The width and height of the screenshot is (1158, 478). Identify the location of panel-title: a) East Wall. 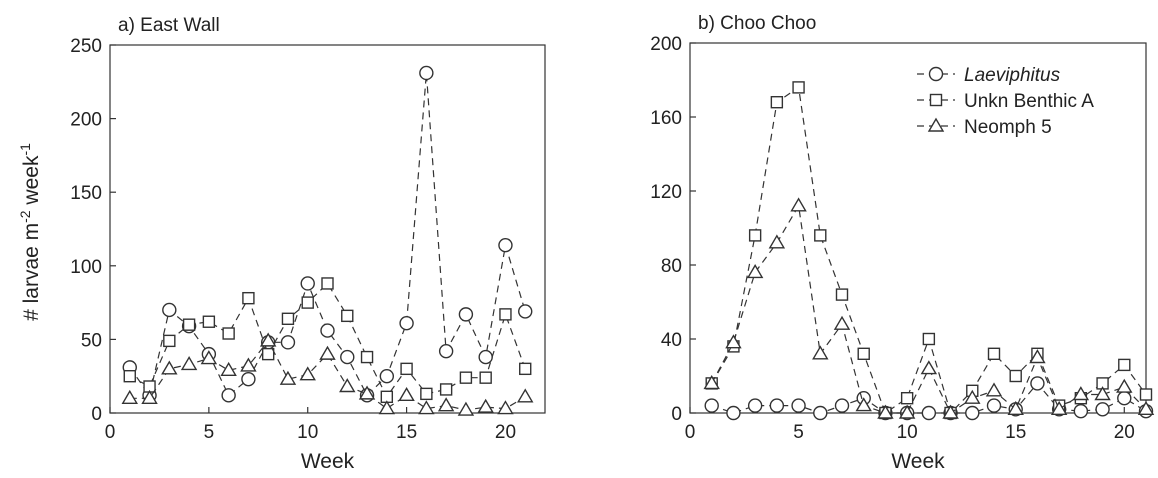
(169, 25).